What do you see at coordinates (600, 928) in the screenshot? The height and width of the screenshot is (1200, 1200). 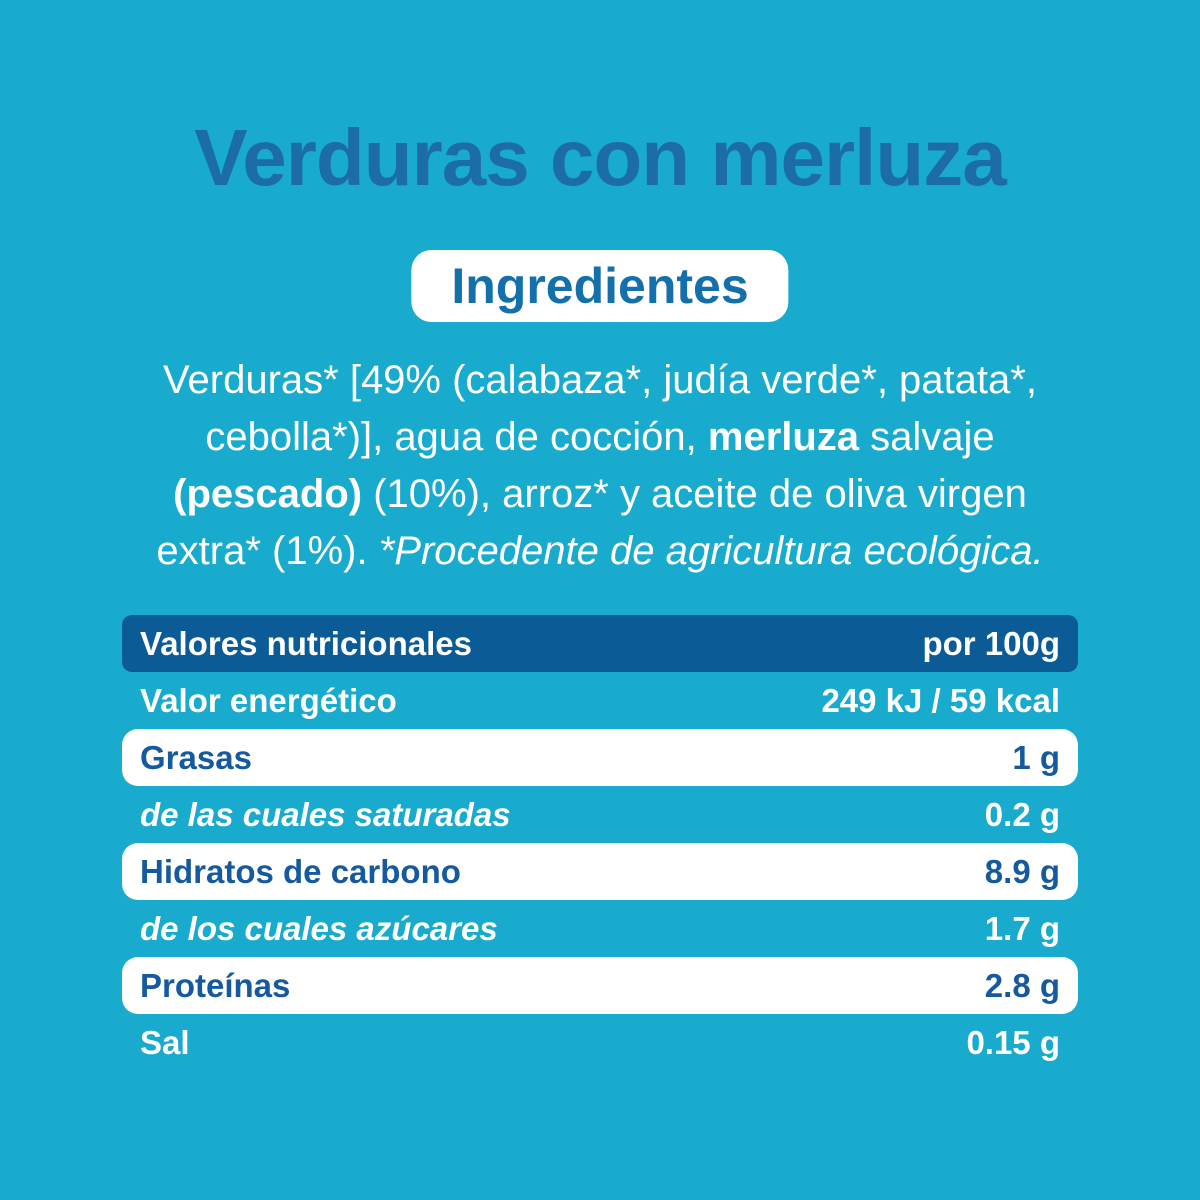 I see `table-row-sugars: de los cuales azúcares 1.7 g` at bounding box center [600, 928].